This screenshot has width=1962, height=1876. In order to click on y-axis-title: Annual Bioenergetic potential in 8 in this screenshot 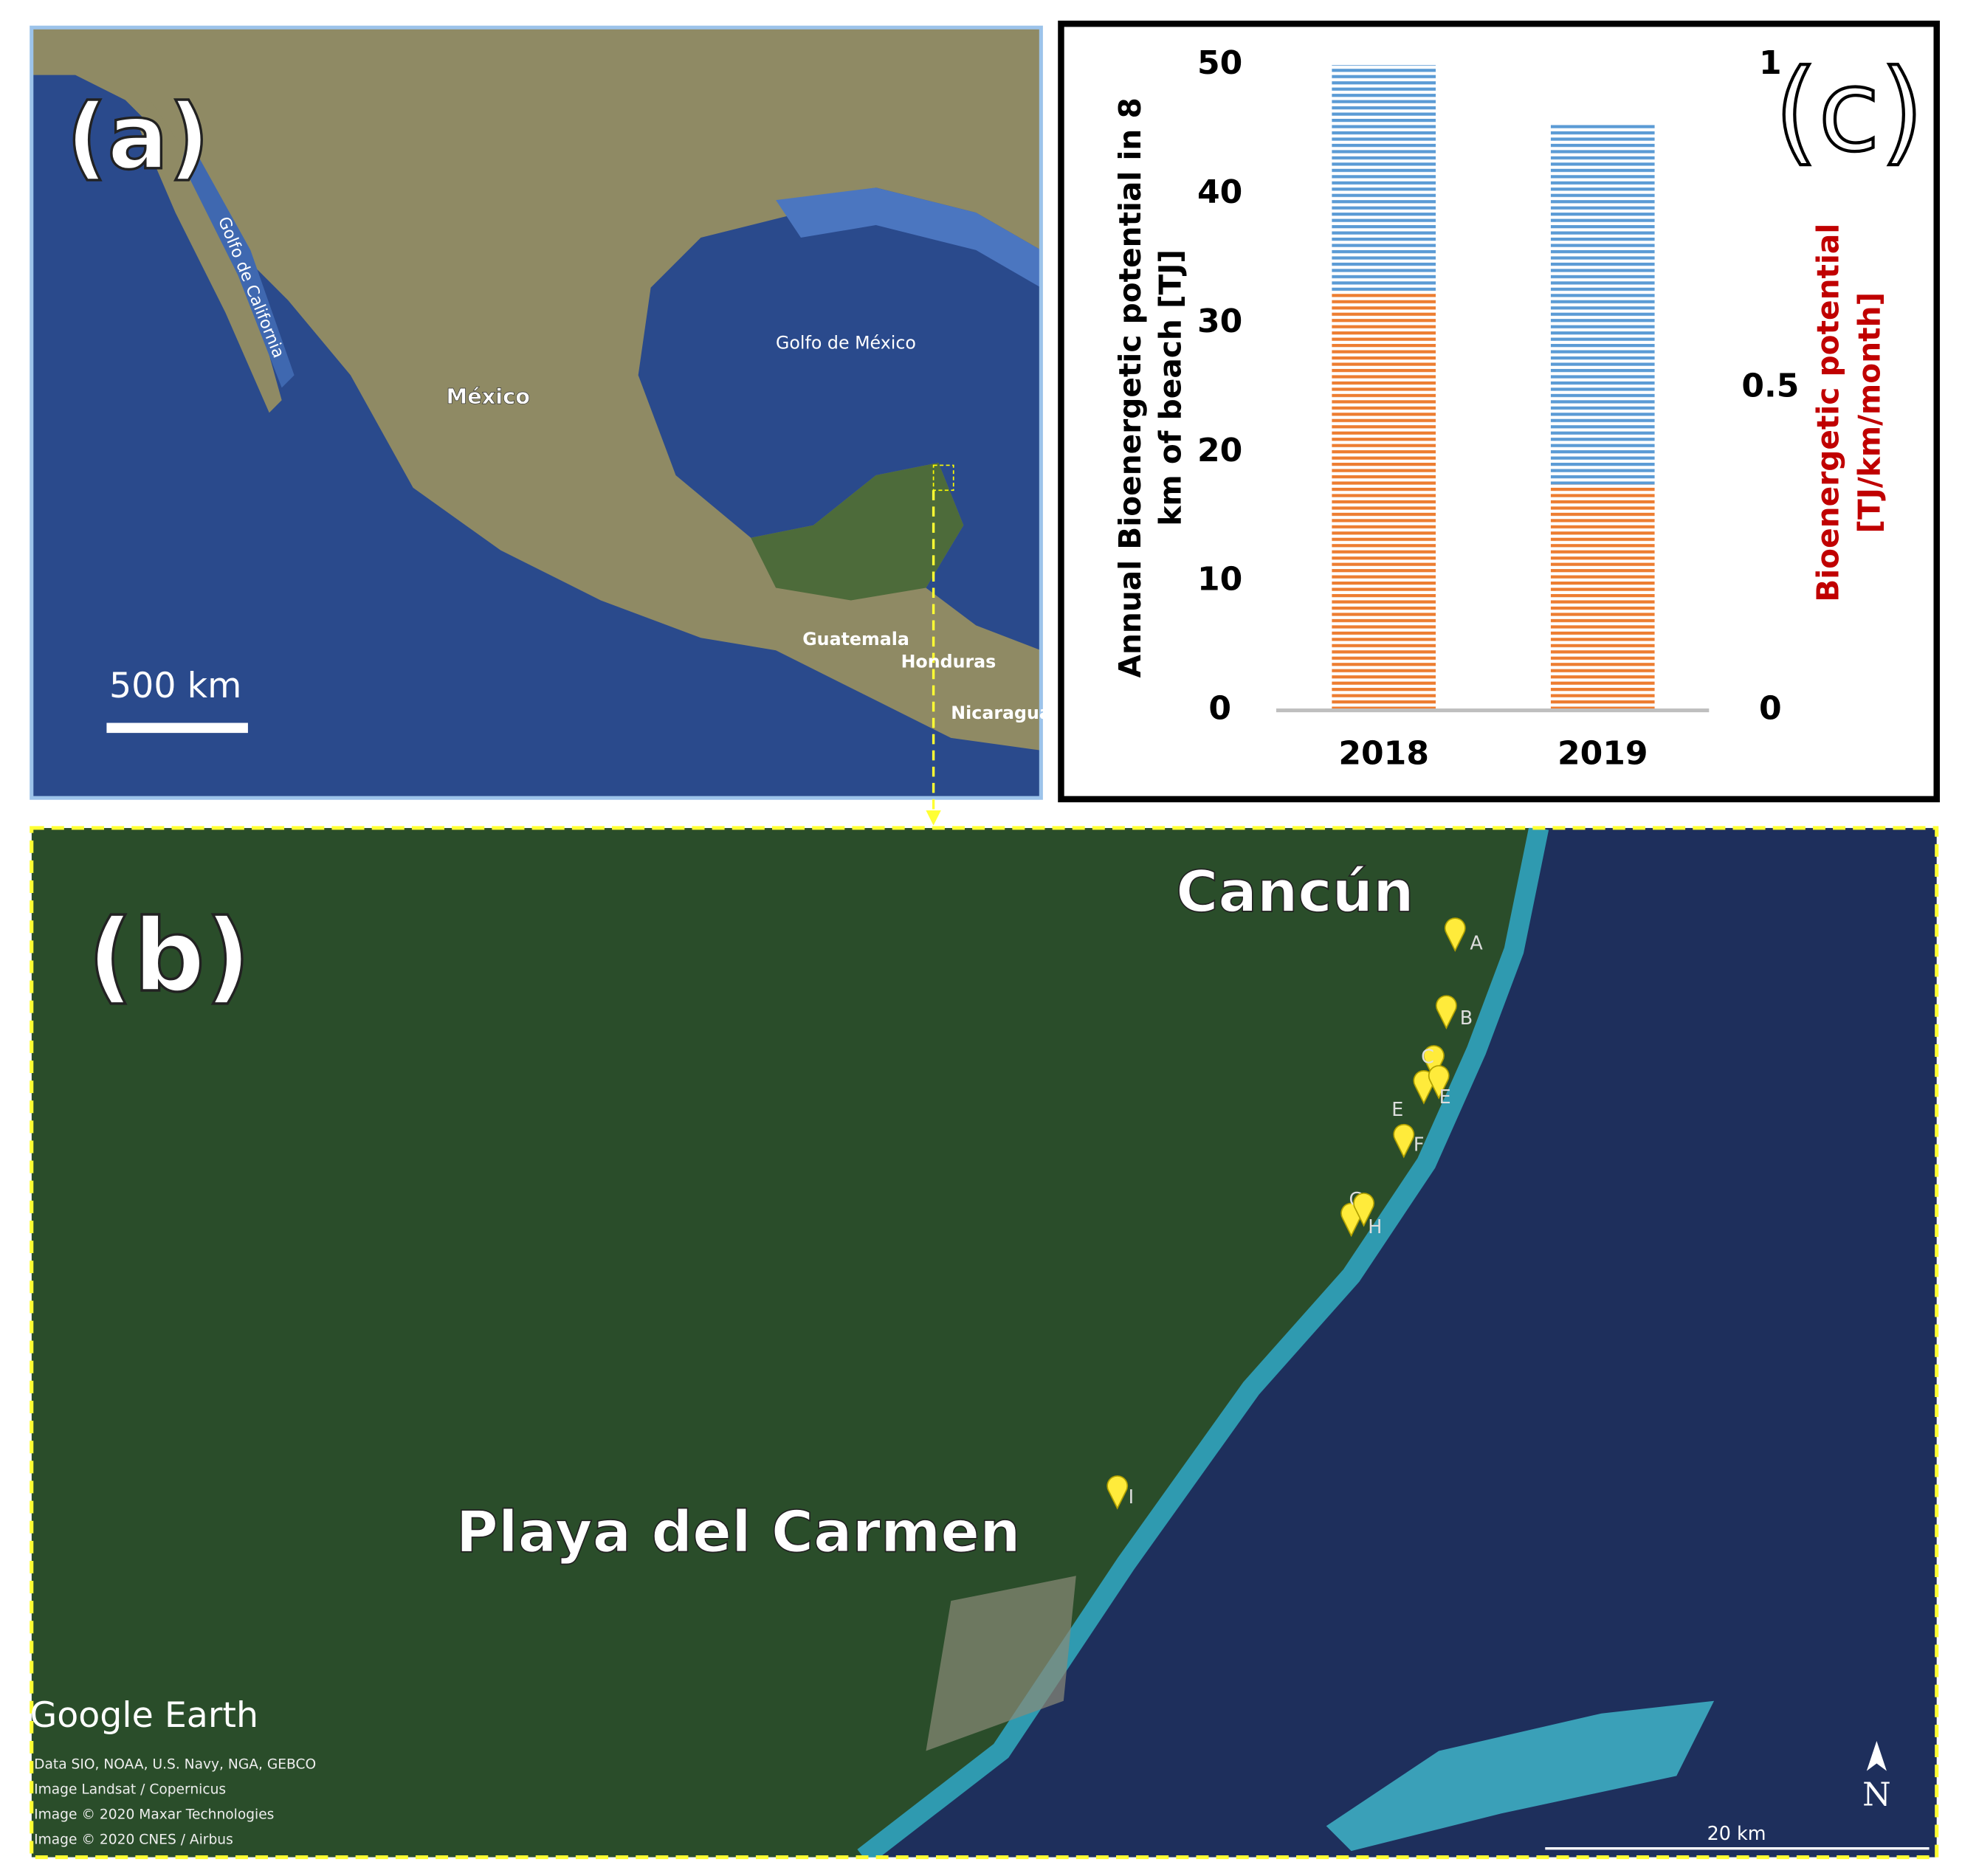, I will do `click(1130, 387)`.